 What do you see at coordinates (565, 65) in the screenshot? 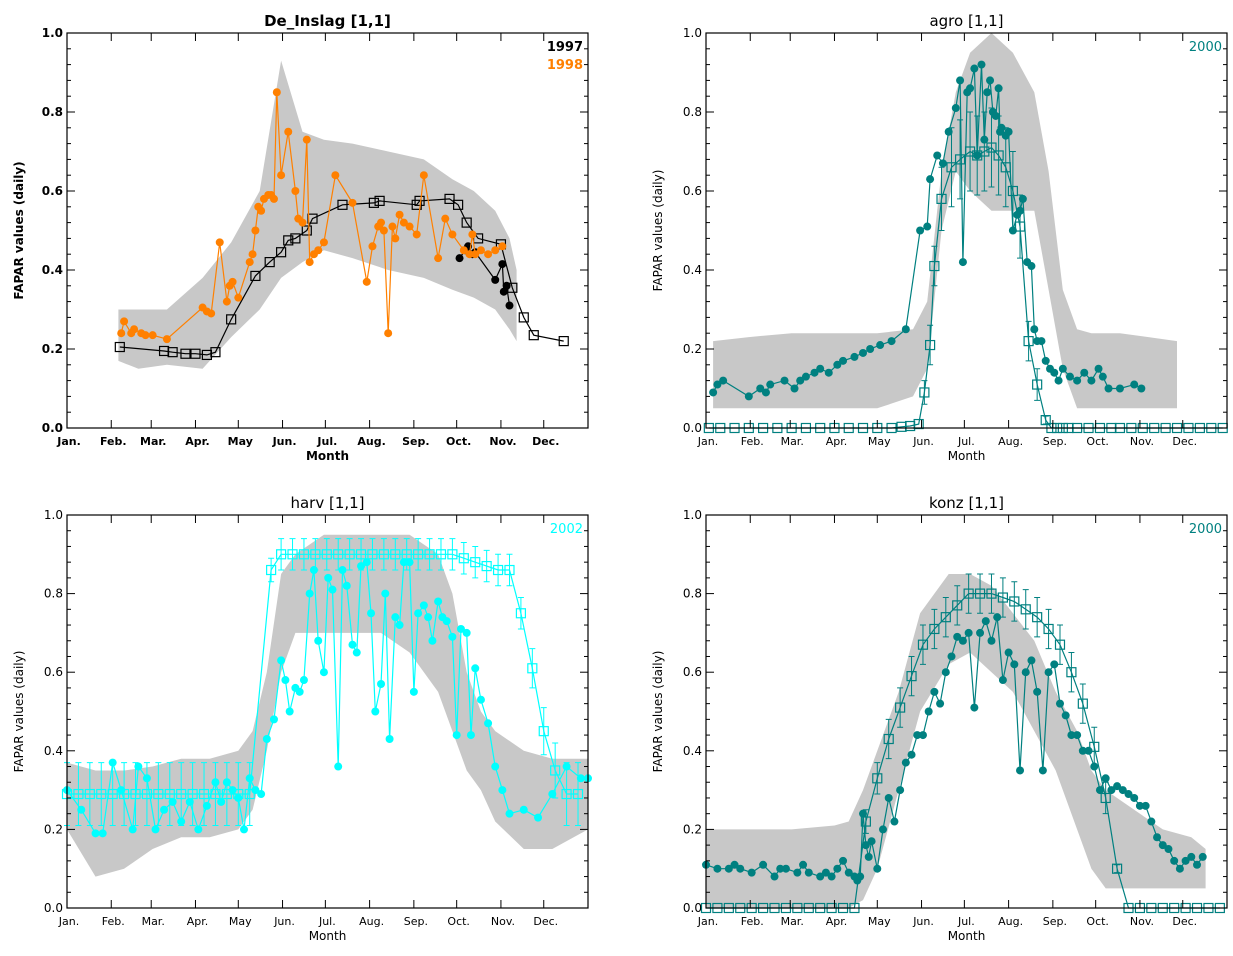
I see `legend-entry: 1998` at bounding box center [565, 65].